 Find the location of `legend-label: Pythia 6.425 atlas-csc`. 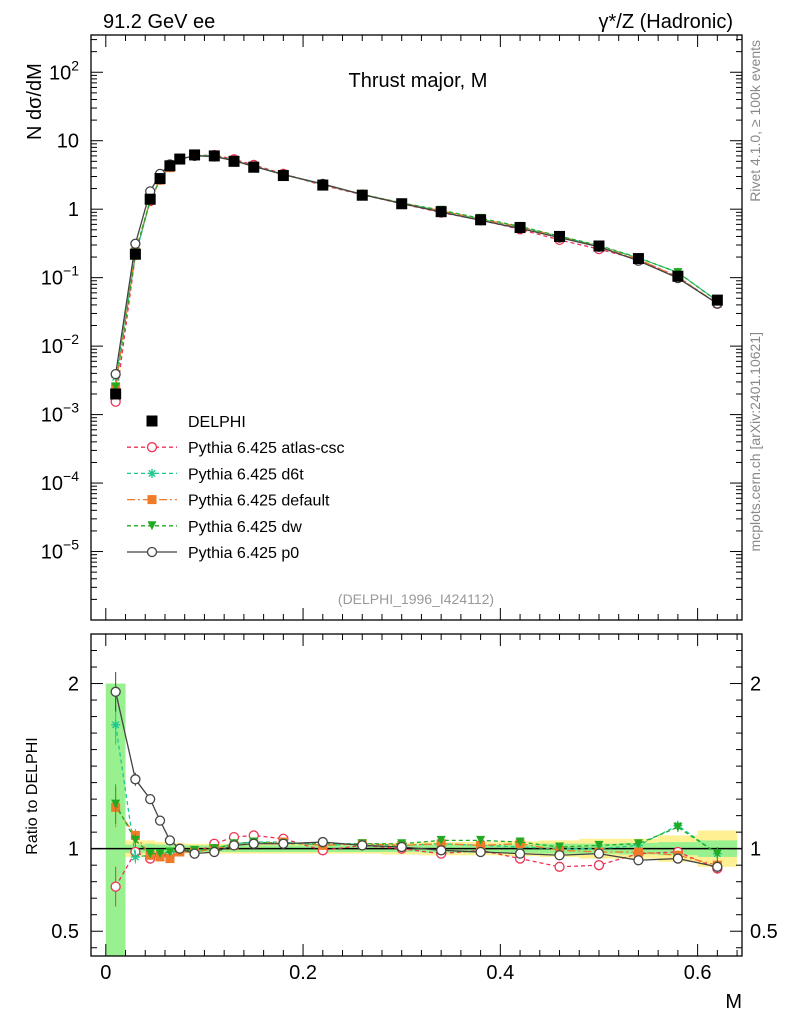

legend-label: Pythia 6.425 atlas-csc is located at coordinates (266, 448).